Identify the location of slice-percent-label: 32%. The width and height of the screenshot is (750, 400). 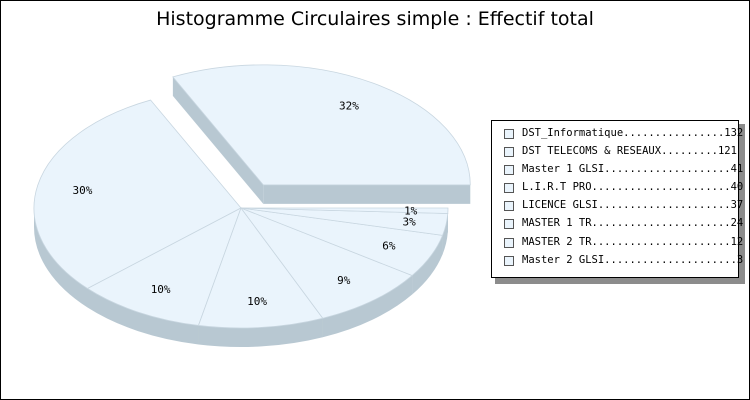
(349, 106).